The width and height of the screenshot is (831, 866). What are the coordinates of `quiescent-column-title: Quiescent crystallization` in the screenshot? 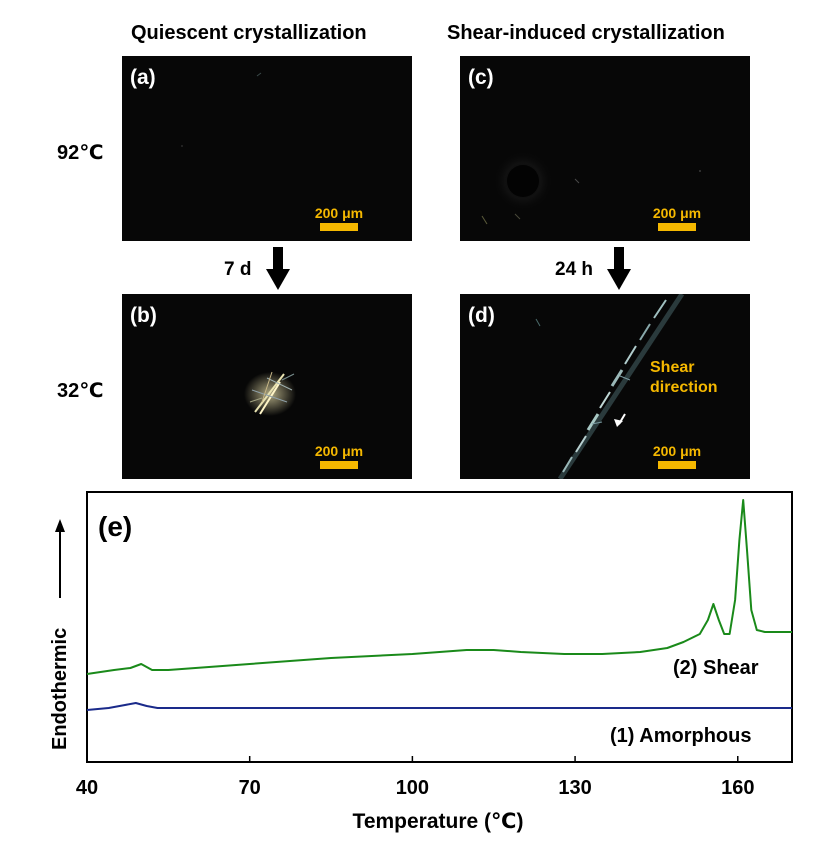 It's located at (249, 33).